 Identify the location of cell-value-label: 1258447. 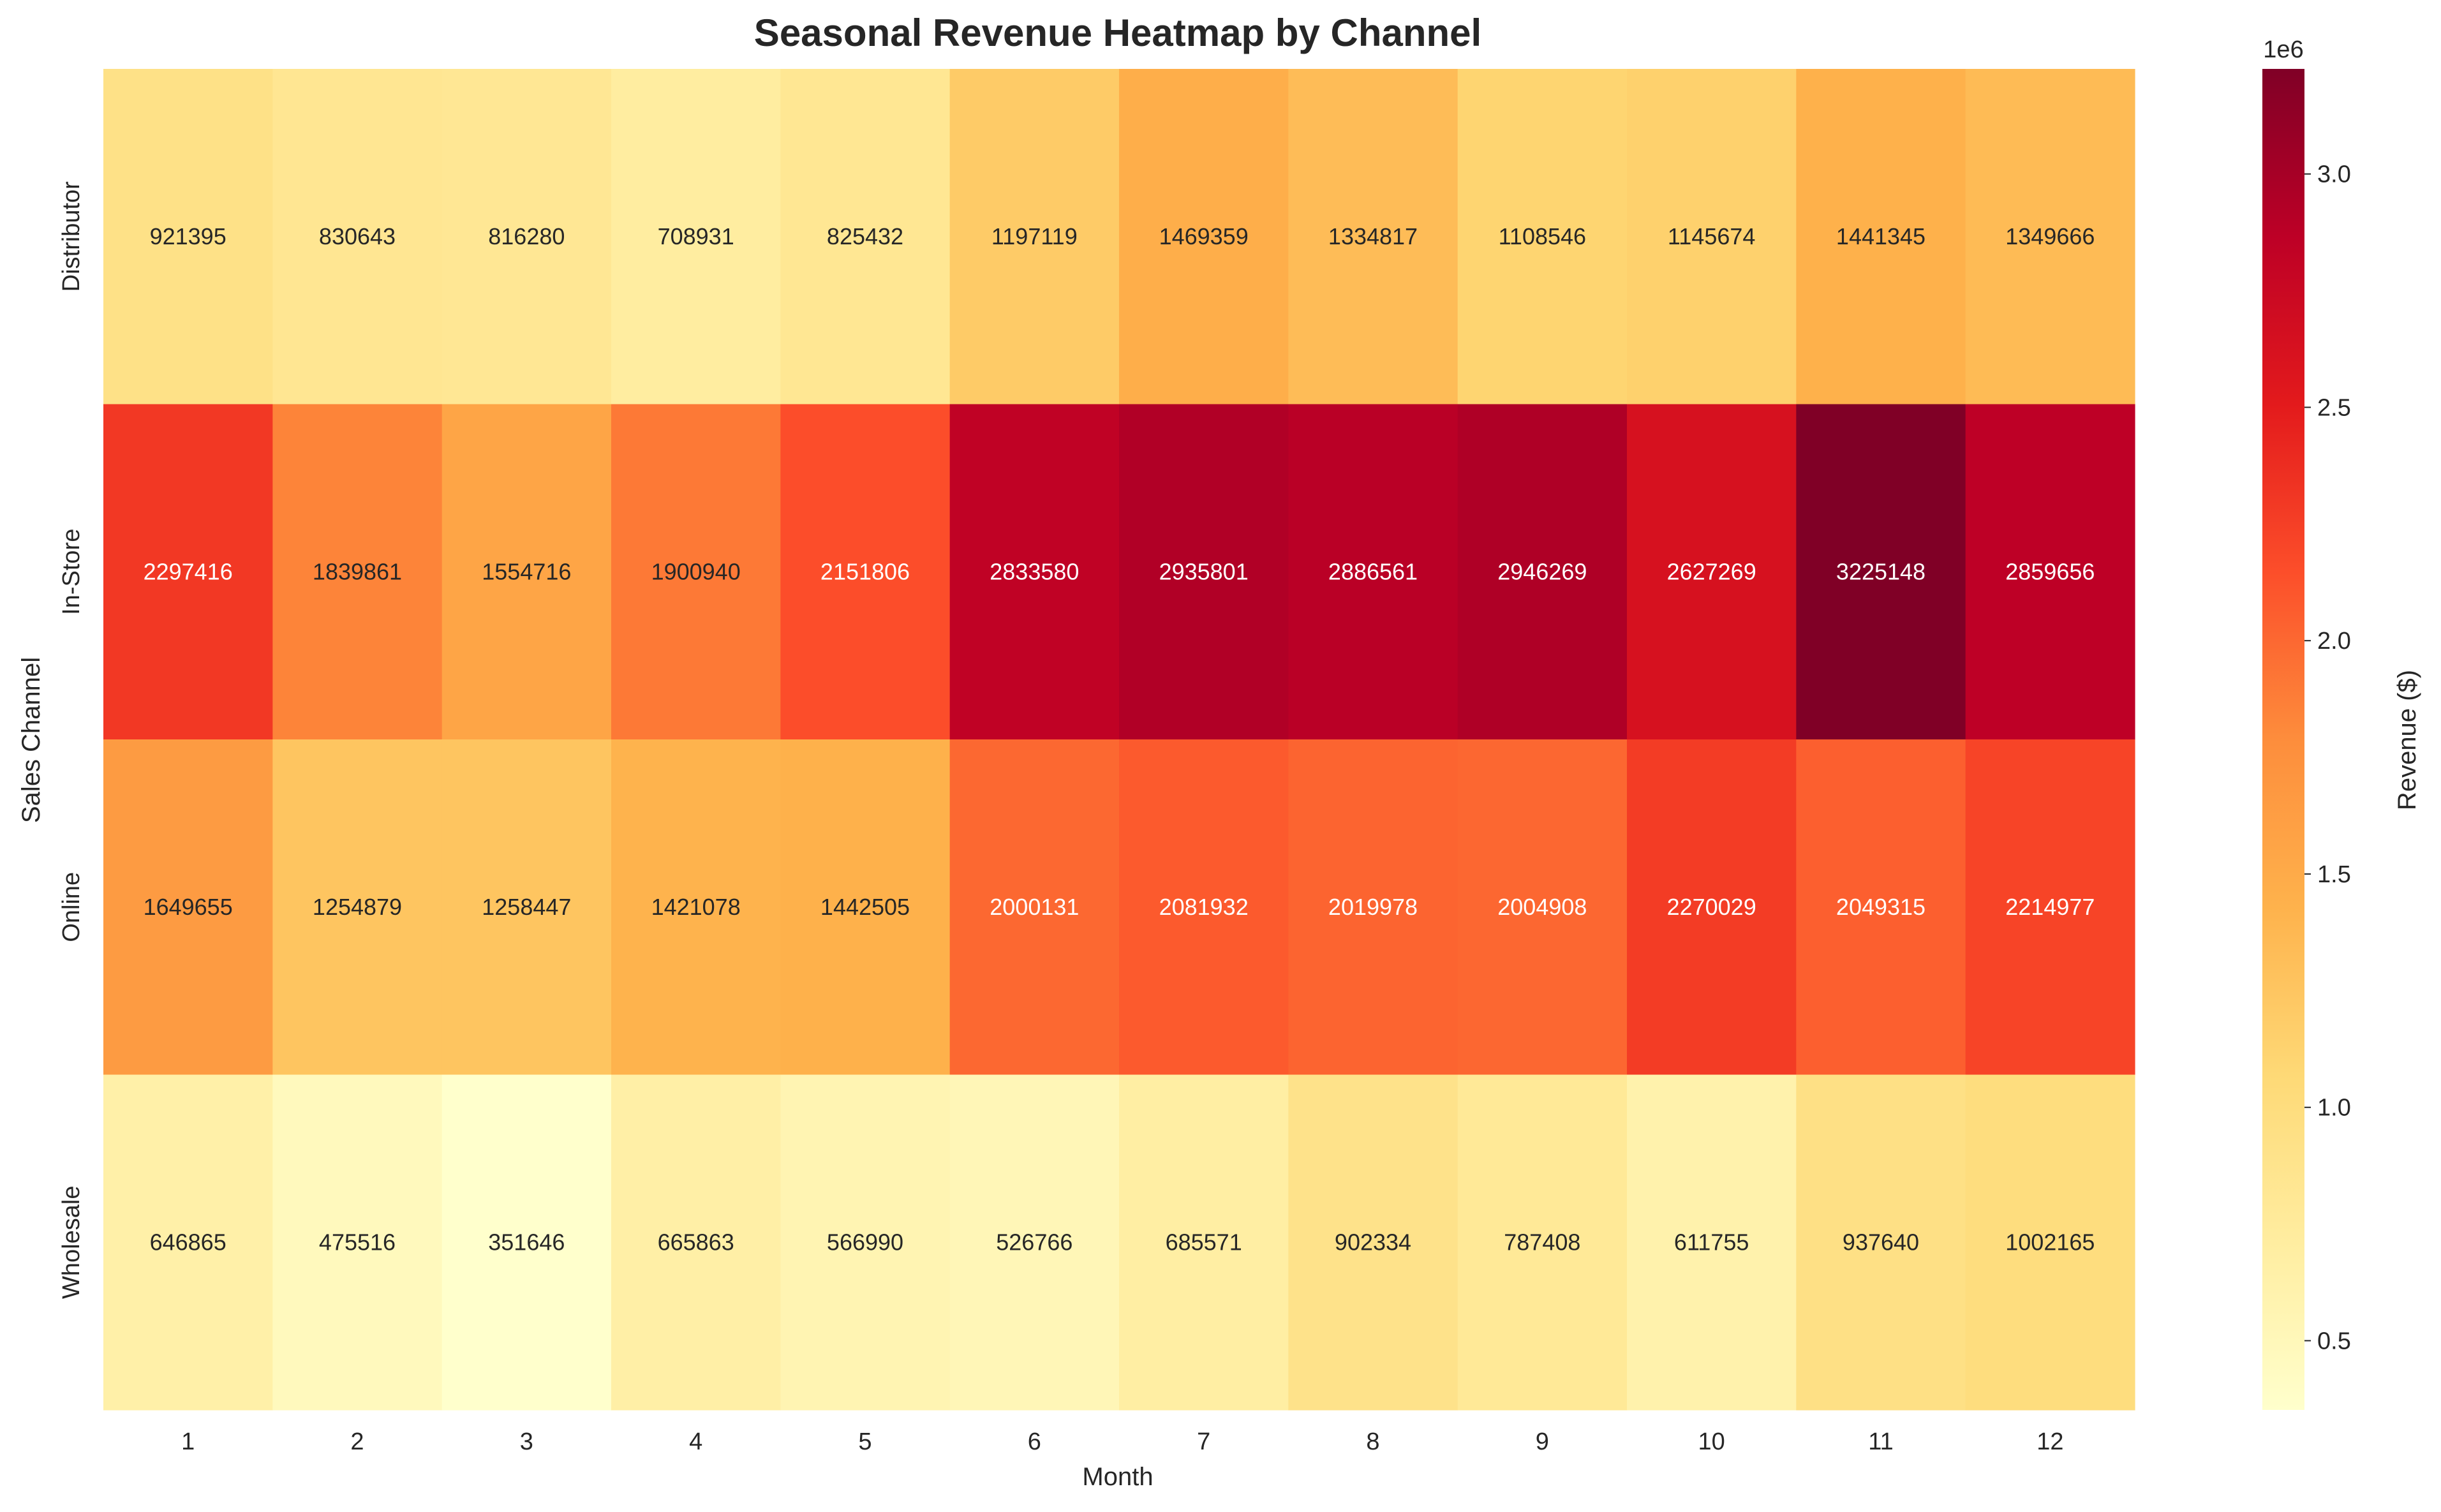
(526, 907).